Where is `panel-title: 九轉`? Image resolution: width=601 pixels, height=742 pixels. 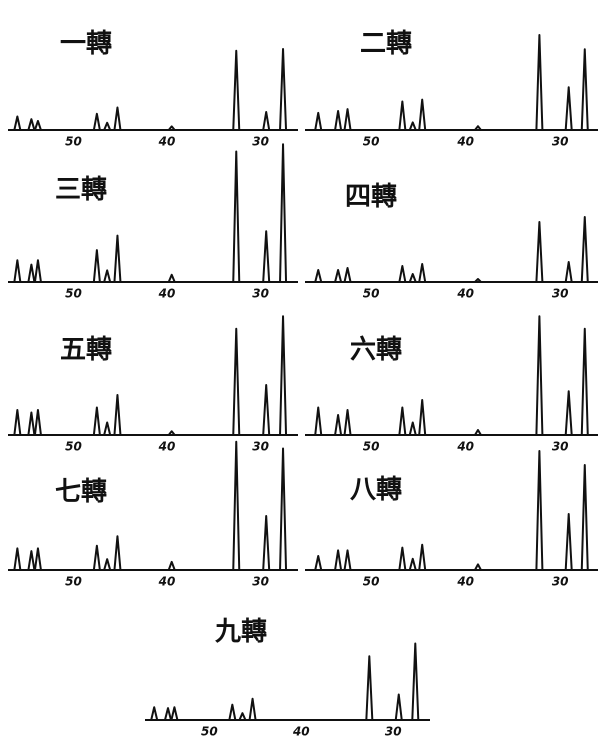 panel-title: 九轉 is located at coordinates (240, 631).